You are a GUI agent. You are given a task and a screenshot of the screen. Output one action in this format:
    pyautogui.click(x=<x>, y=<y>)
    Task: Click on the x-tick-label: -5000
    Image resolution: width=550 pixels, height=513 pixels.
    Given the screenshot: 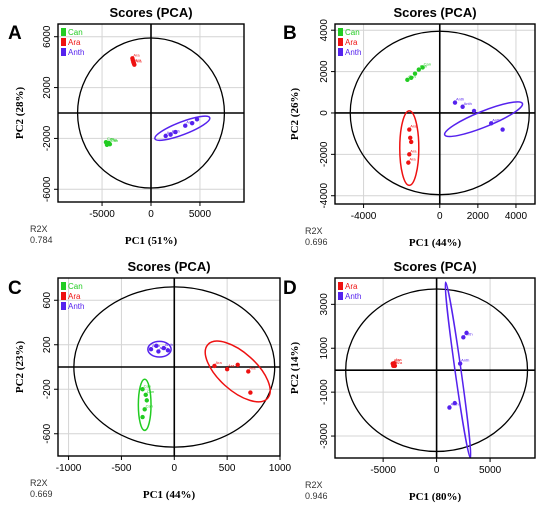 What is the action you would take?
    pyautogui.click(x=102, y=214)
    